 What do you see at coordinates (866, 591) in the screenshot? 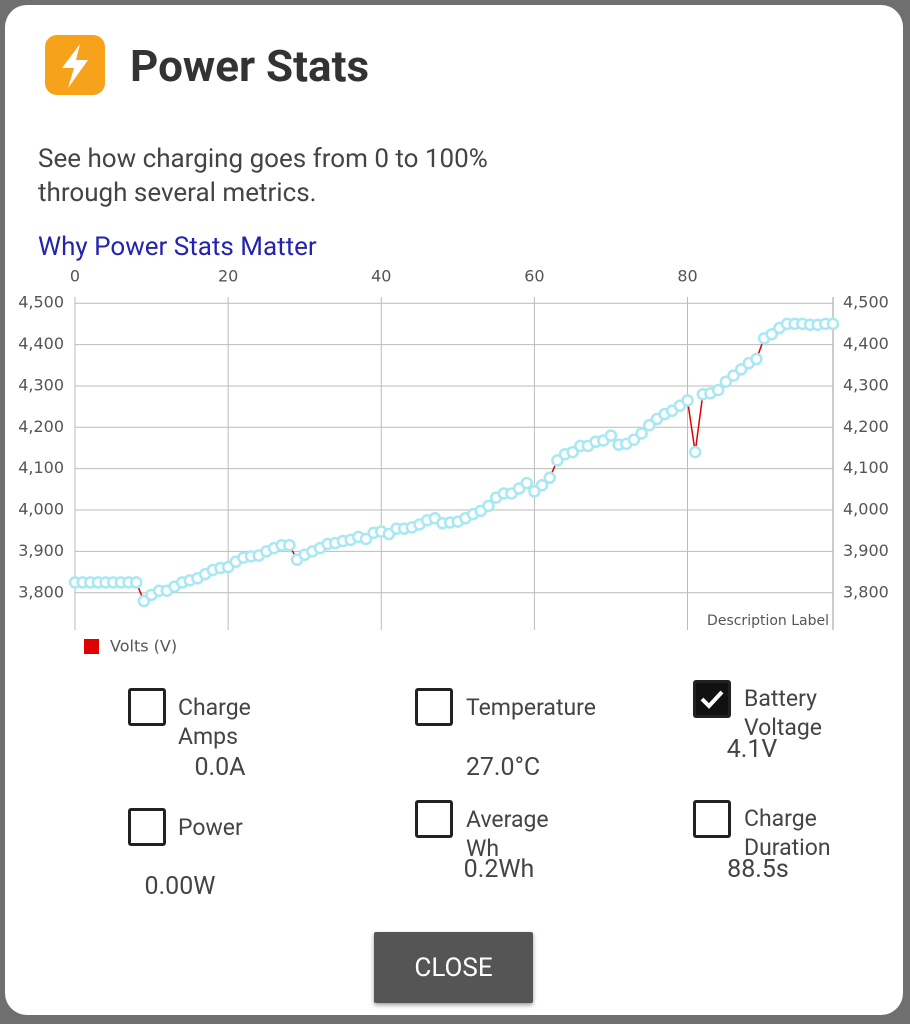
I see `y2-tick-label: 3,800` at bounding box center [866, 591].